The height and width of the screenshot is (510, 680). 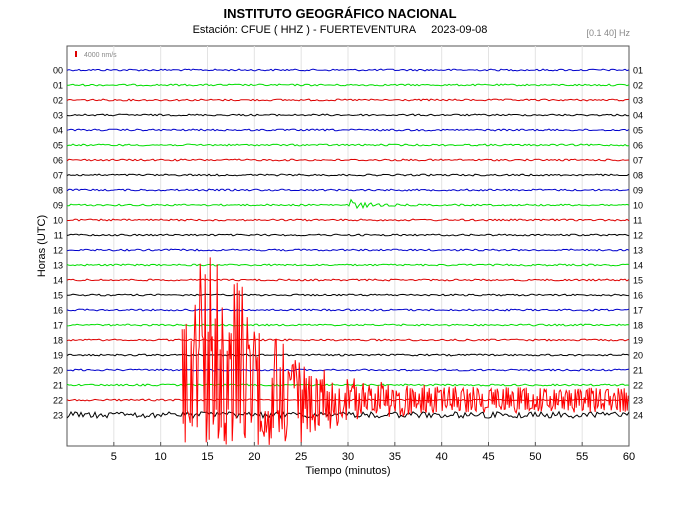 I want to click on hour-label-left: 23, so click(x=58, y=416).